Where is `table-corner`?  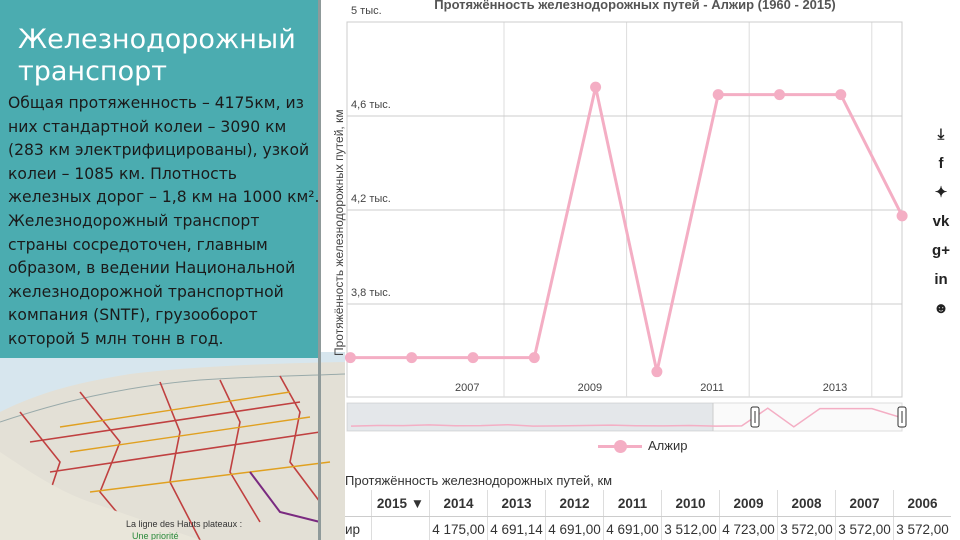
table-corner is located at coordinates (358, 503).